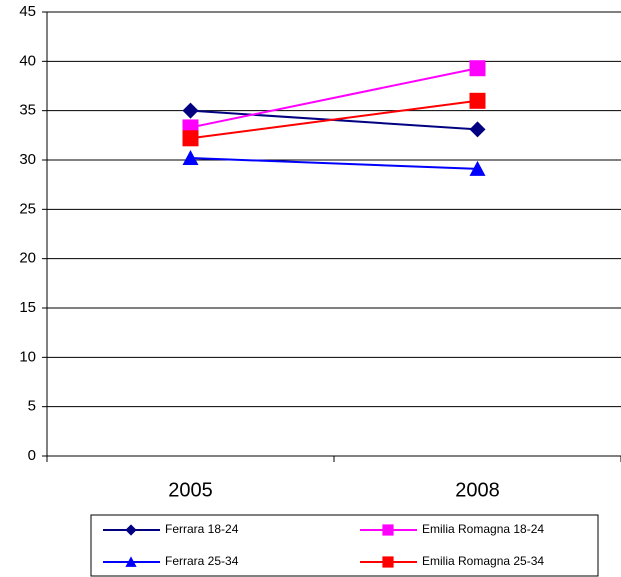 This screenshot has width=621, height=577. I want to click on y-tick-label: 20, so click(27, 258).